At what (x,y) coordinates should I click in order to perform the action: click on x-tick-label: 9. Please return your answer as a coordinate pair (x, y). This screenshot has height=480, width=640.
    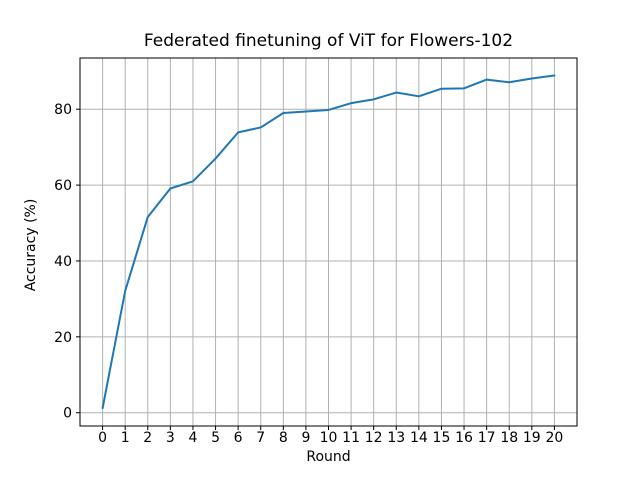
    Looking at the image, I should click on (305, 438).